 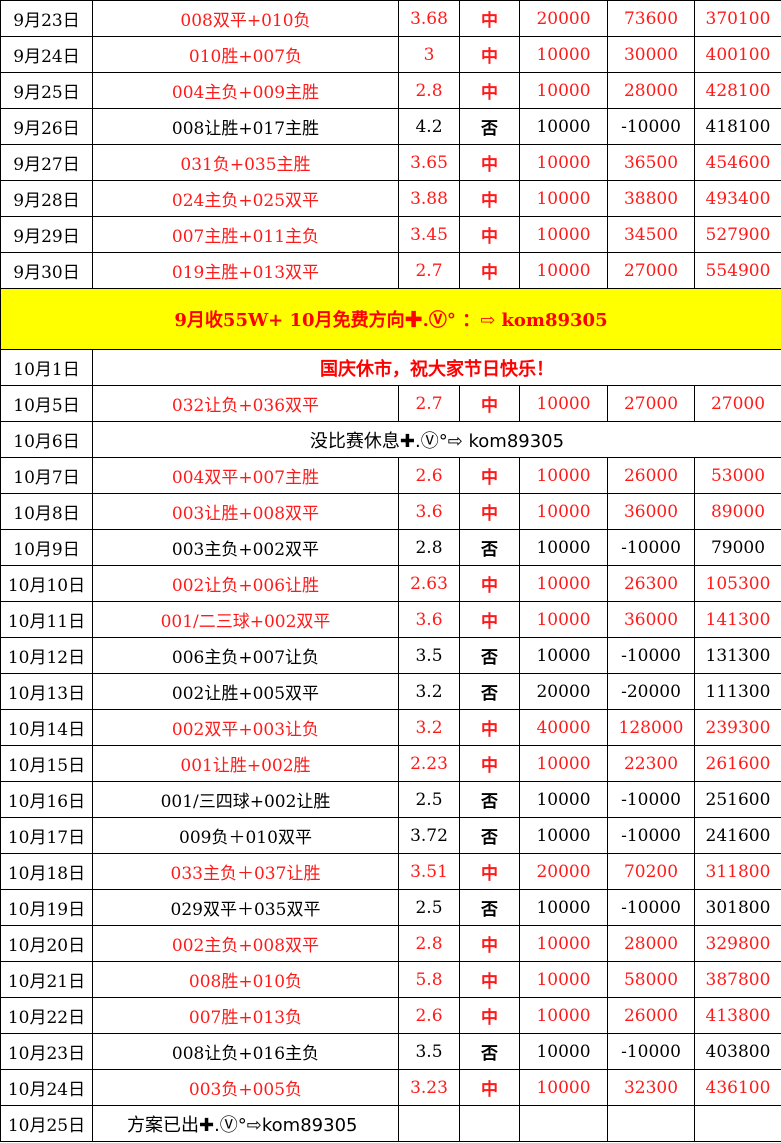 What do you see at coordinates (46, 18) in the screenshot?
I see `date-cell: 9月23日` at bounding box center [46, 18].